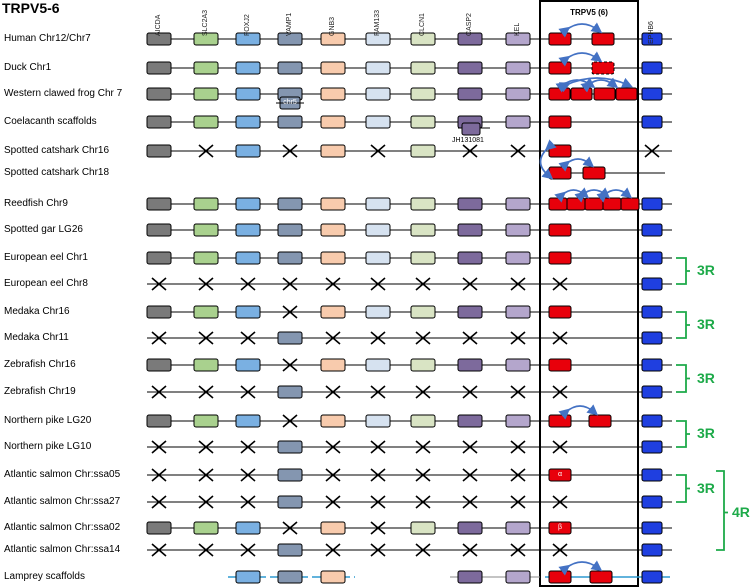 This screenshot has height=588, width=754. What do you see at coordinates (560, 284) in the screenshot?
I see `trpv-loss-cross` at bounding box center [560, 284].